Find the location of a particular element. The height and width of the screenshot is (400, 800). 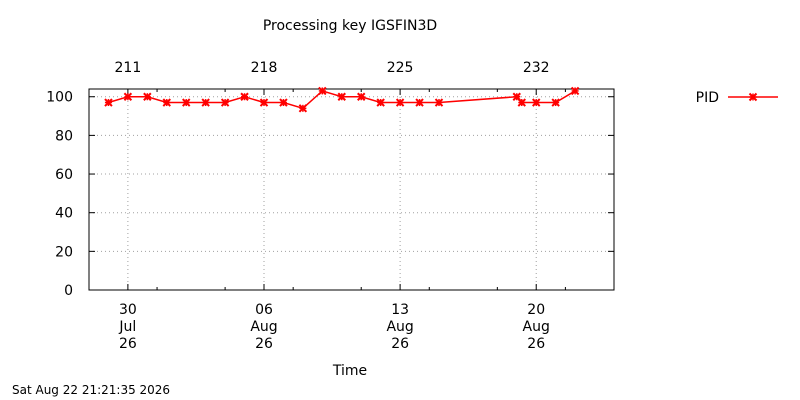

legend-marker is located at coordinates (753, 97).